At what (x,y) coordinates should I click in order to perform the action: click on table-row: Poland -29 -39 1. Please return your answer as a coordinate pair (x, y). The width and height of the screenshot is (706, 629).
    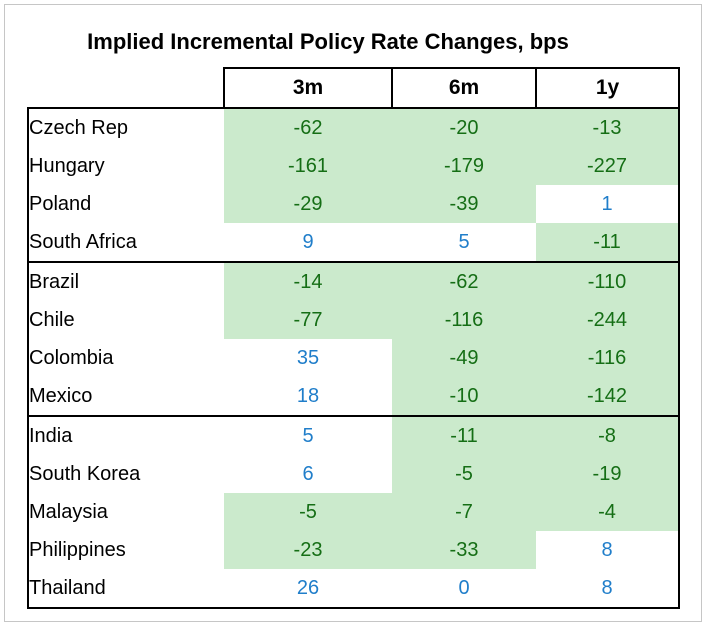
    Looking at the image, I should click on (353, 204).